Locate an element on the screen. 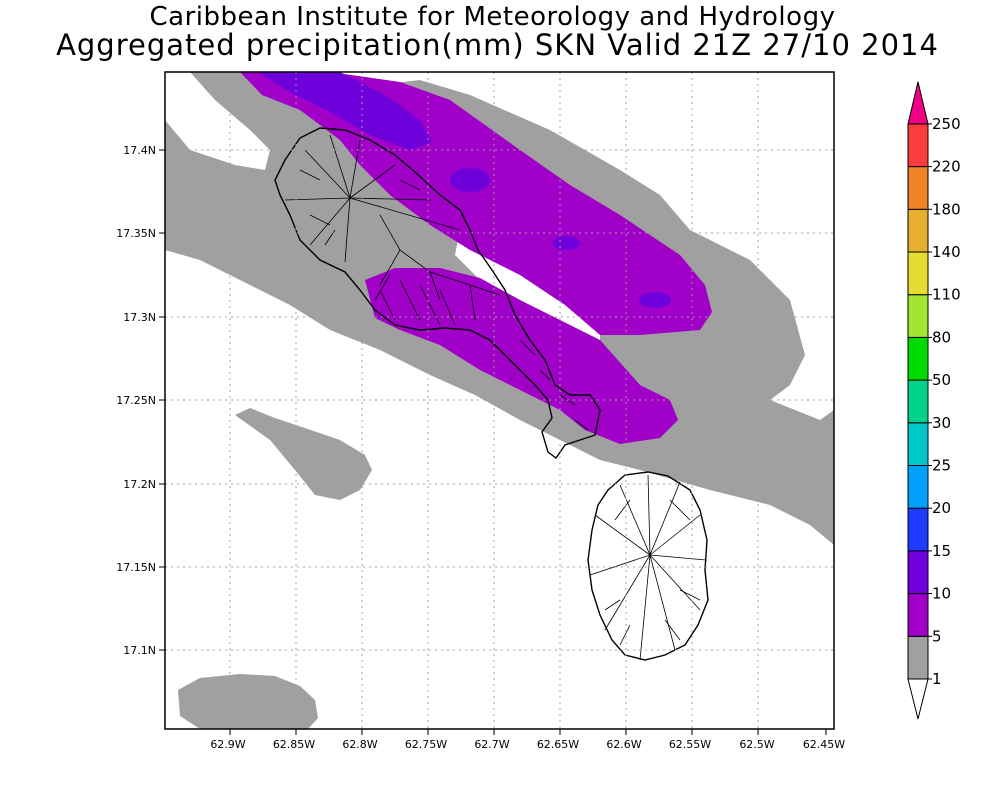 Image resolution: width=1000 pixels, height=800 pixels. y-tick-label: 17.1N is located at coordinates (139, 650).